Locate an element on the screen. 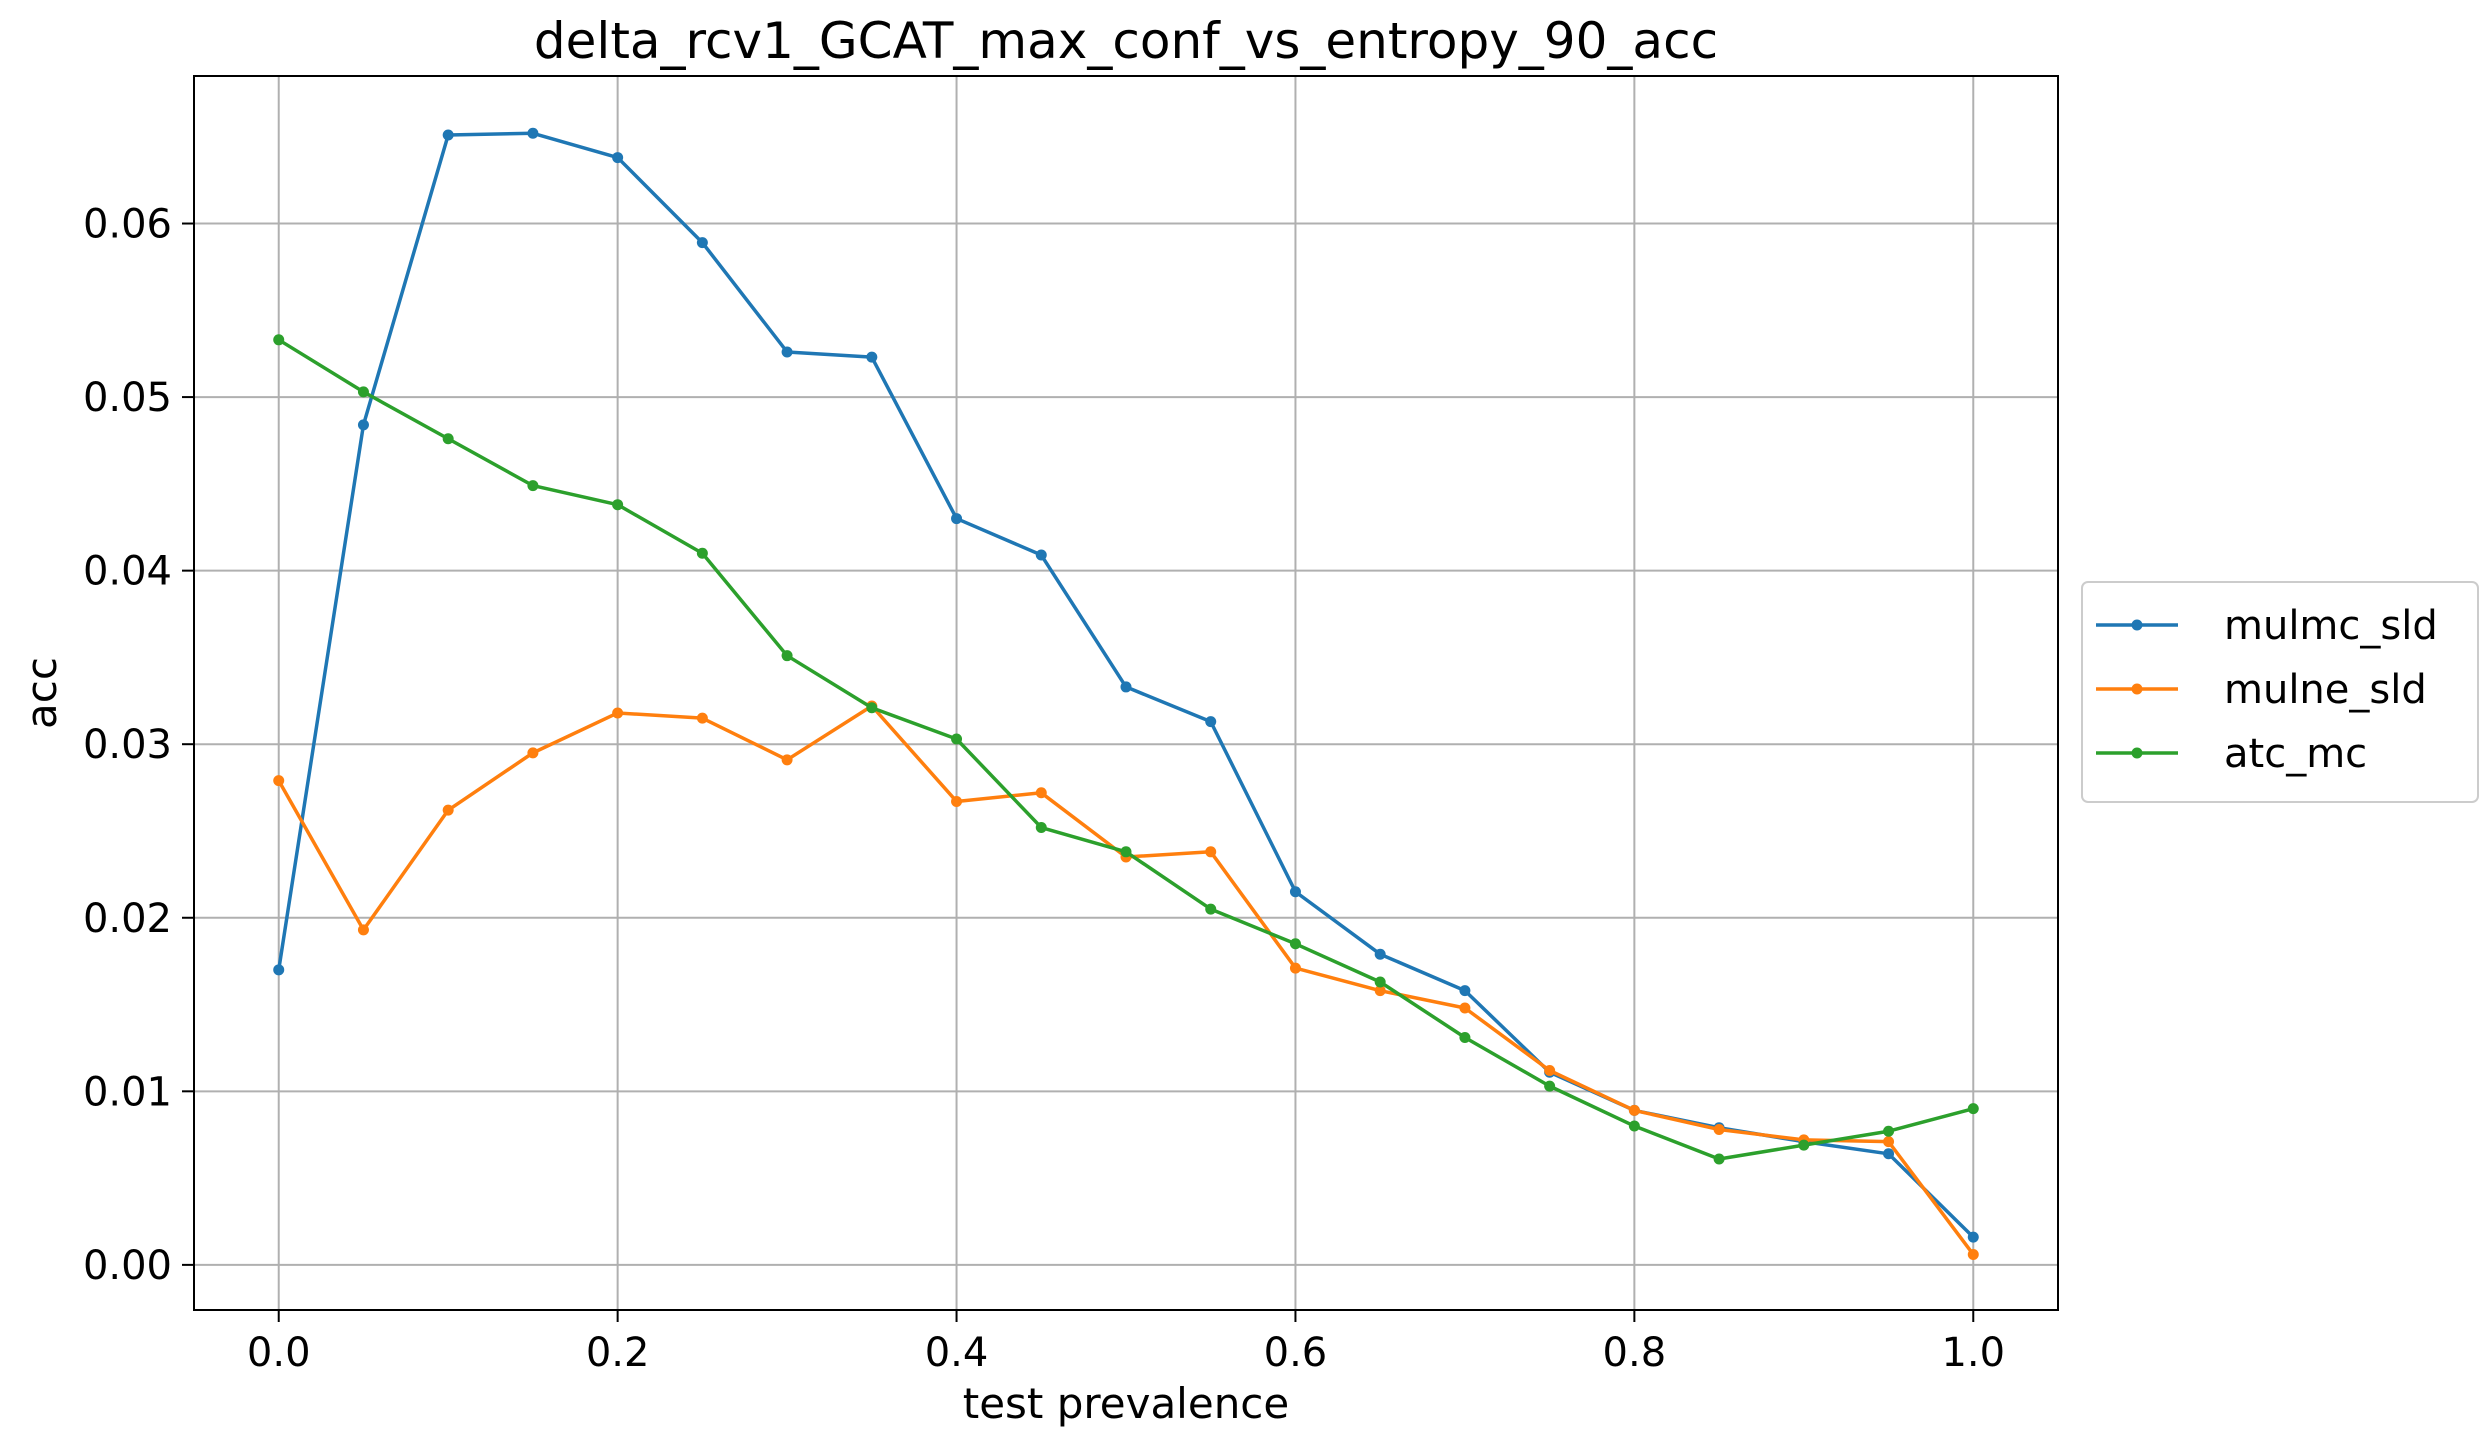  y-tick-label: 0.03 is located at coordinates (127, 745).